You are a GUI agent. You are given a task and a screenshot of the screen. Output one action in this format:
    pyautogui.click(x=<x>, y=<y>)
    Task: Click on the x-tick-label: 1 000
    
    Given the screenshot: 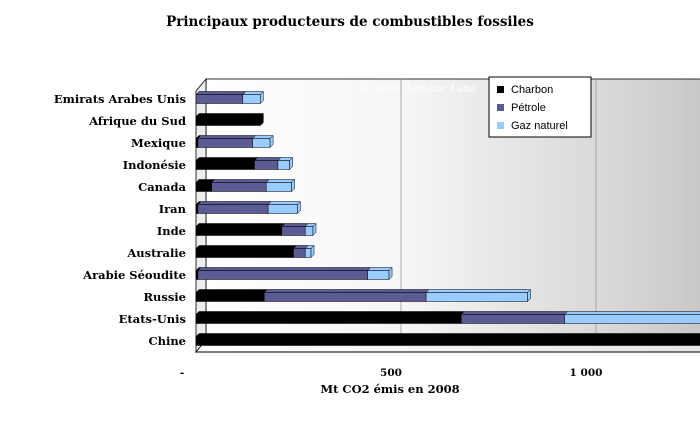 What is the action you would take?
    pyautogui.click(x=586, y=373)
    